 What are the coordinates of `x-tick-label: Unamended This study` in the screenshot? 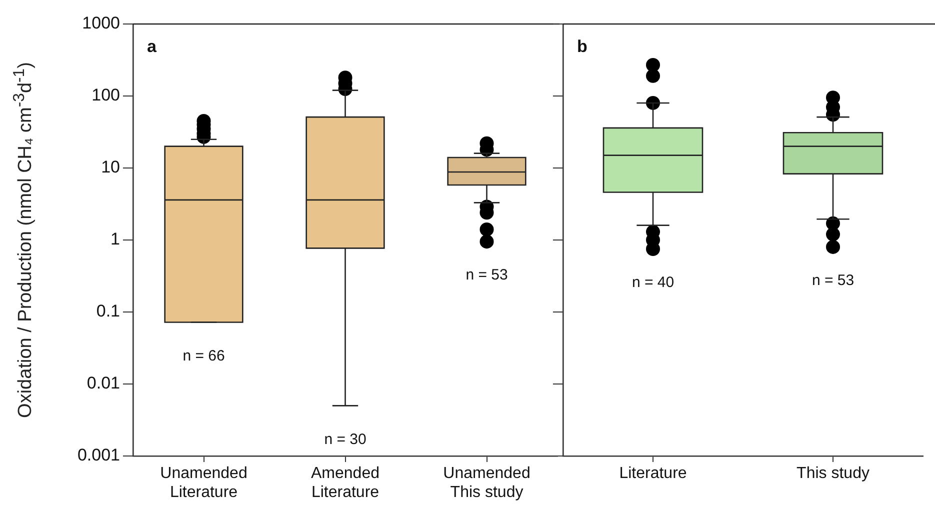 It's located at (486, 483).